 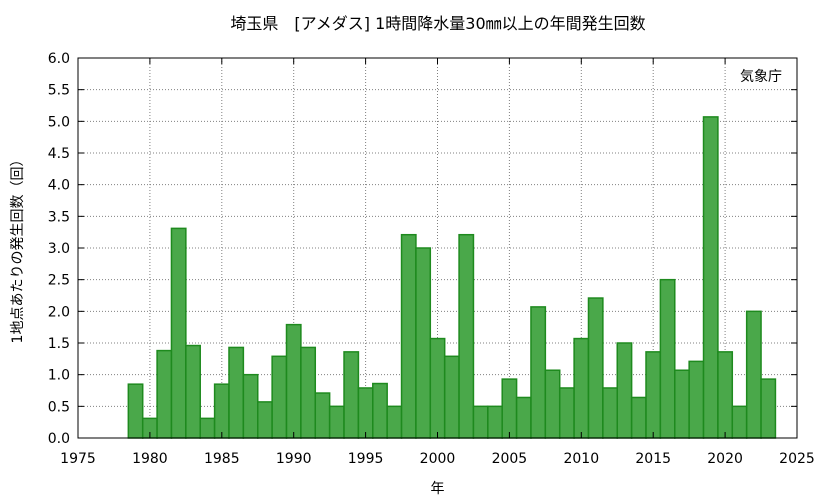 What do you see at coordinates (59, 122) in the screenshot?
I see `y-tick-label: 5.0` at bounding box center [59, 122].